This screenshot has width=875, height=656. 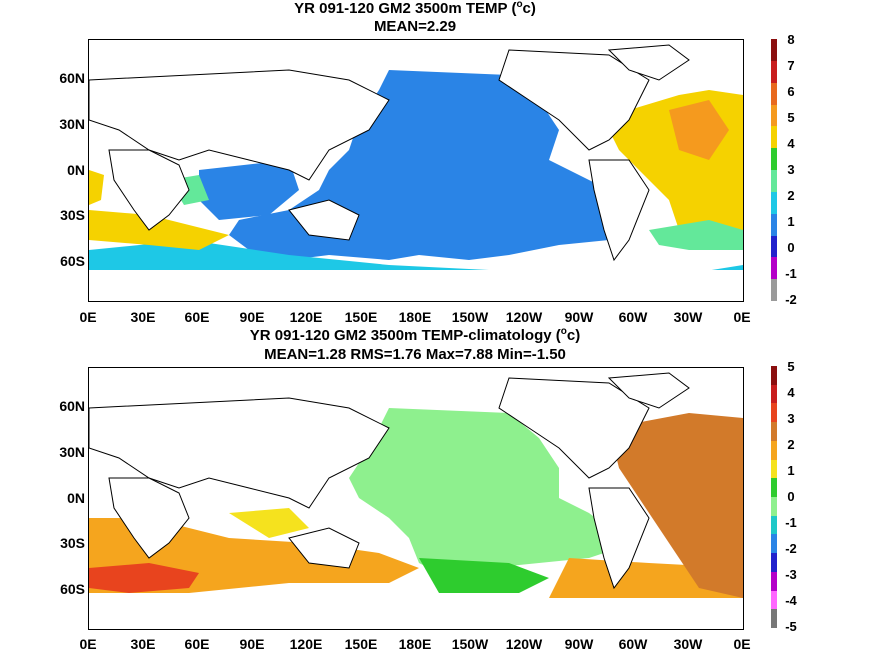 I want to click on panel1-ylabel-60s: 60S, so click(x=72, y=261).